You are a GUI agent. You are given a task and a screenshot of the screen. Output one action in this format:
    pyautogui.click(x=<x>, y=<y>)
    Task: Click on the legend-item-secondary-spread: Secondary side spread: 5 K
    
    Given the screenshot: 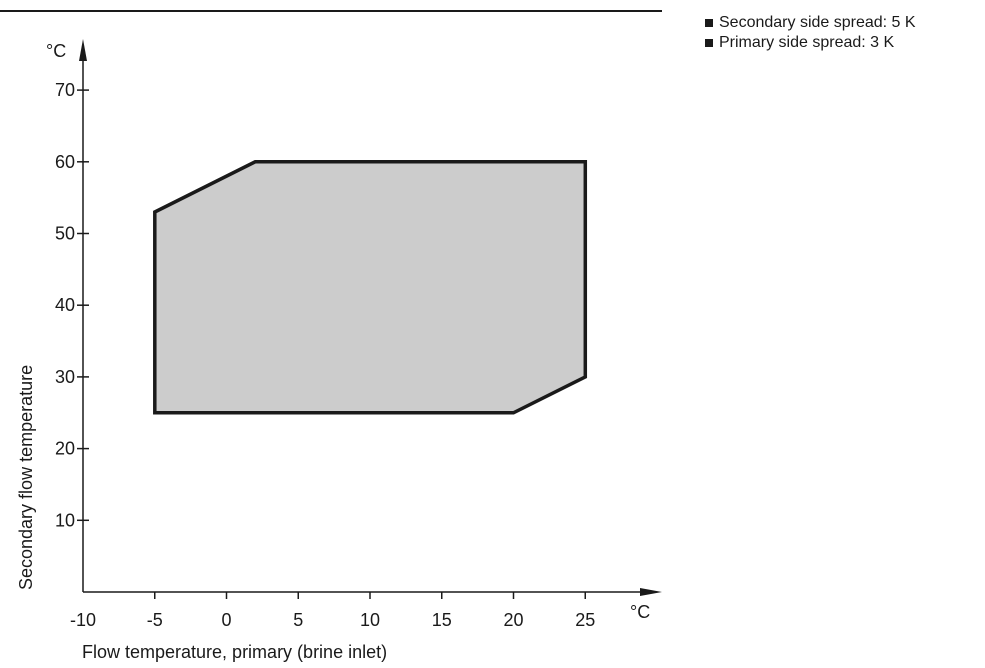 What is the action you would take?
    pyautogui.click(x=810, y=23)
    